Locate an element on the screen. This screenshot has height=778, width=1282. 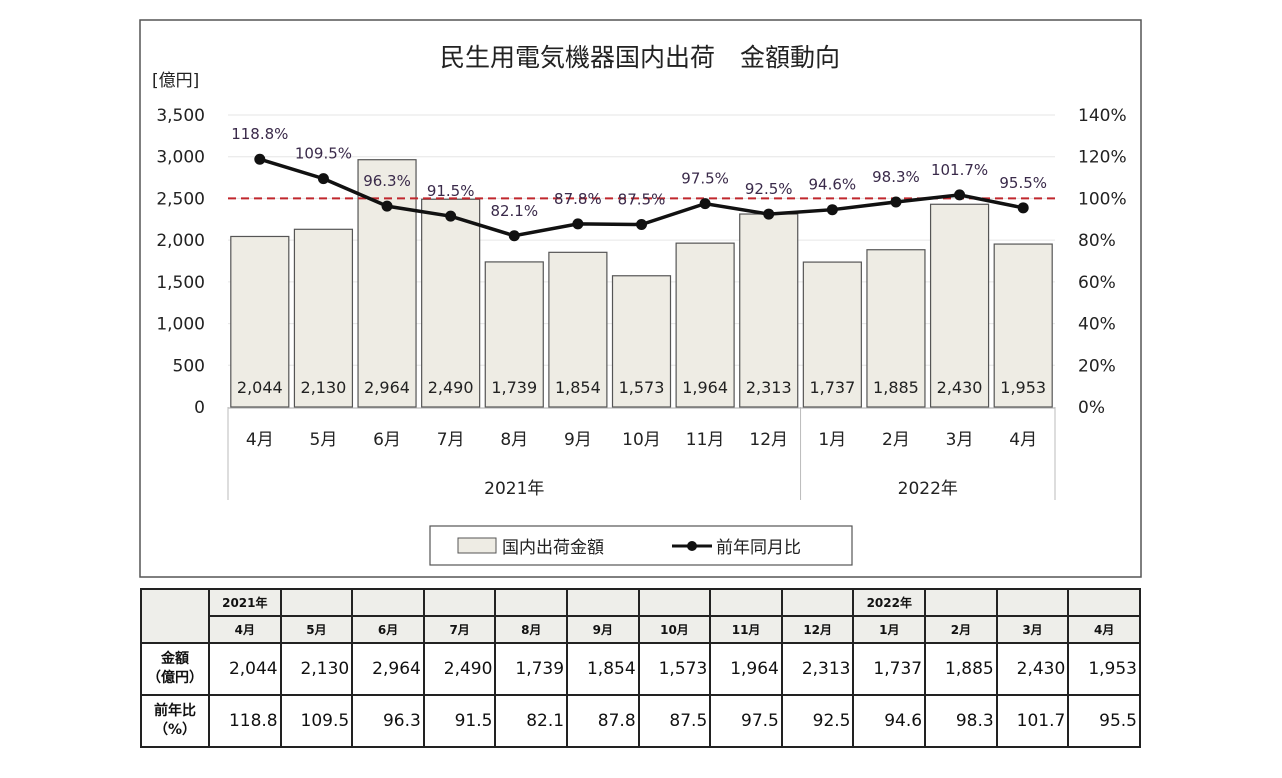
table-month-header: 4月 is located at coordinates (245, 629).